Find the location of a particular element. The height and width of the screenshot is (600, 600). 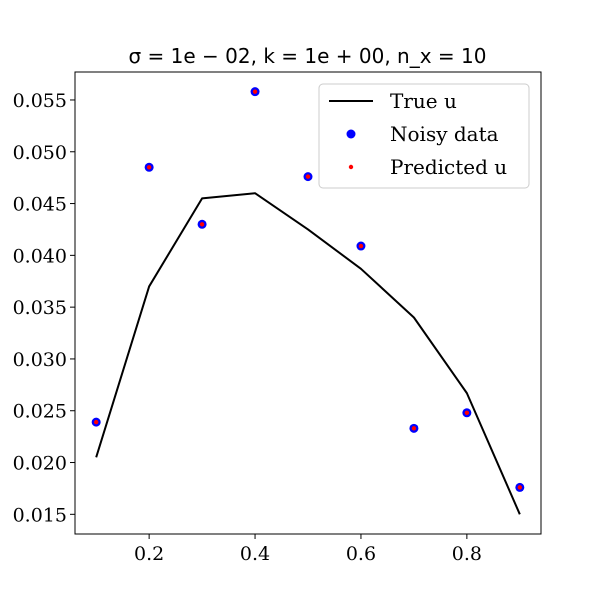

legend-swatch-predicted-u is located at coordinates (351, 167).